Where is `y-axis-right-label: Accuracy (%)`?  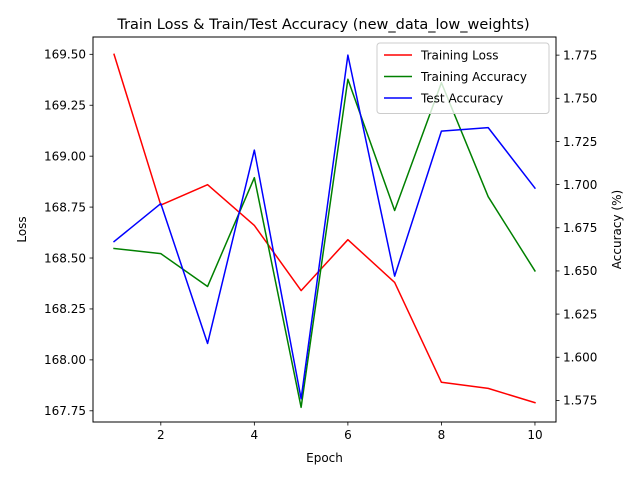 y-axis-right-label: Accuracy (%) is located at coordinates (617, 229).